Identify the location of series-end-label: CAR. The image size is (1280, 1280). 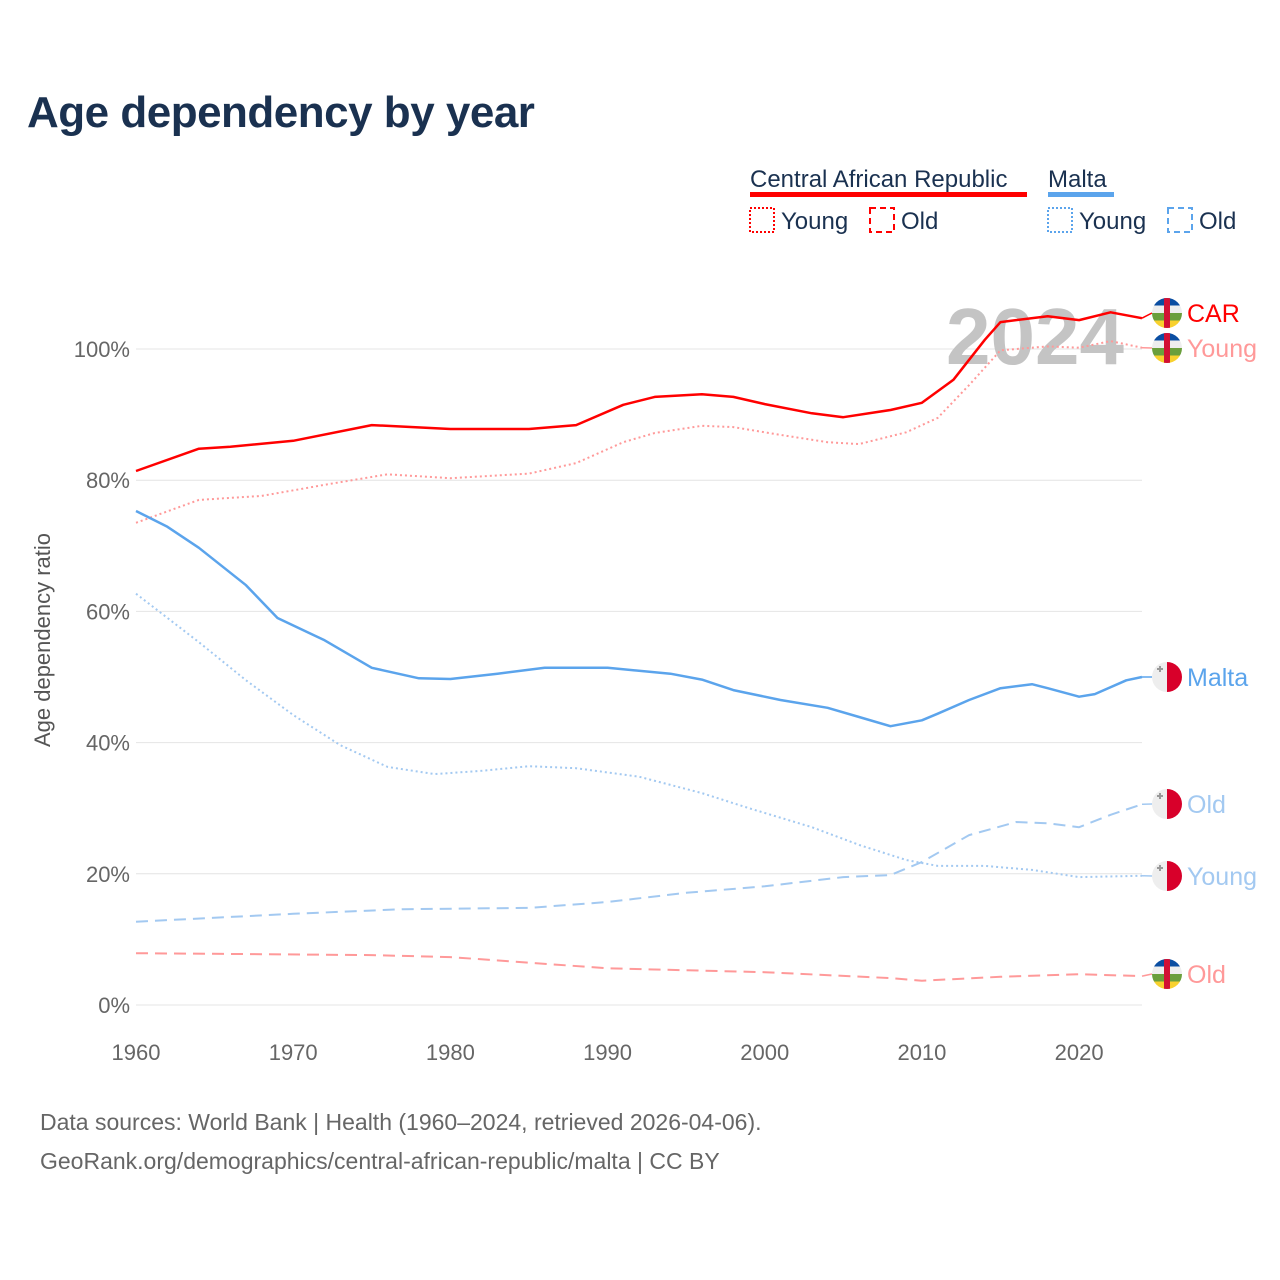
(1213, 314).